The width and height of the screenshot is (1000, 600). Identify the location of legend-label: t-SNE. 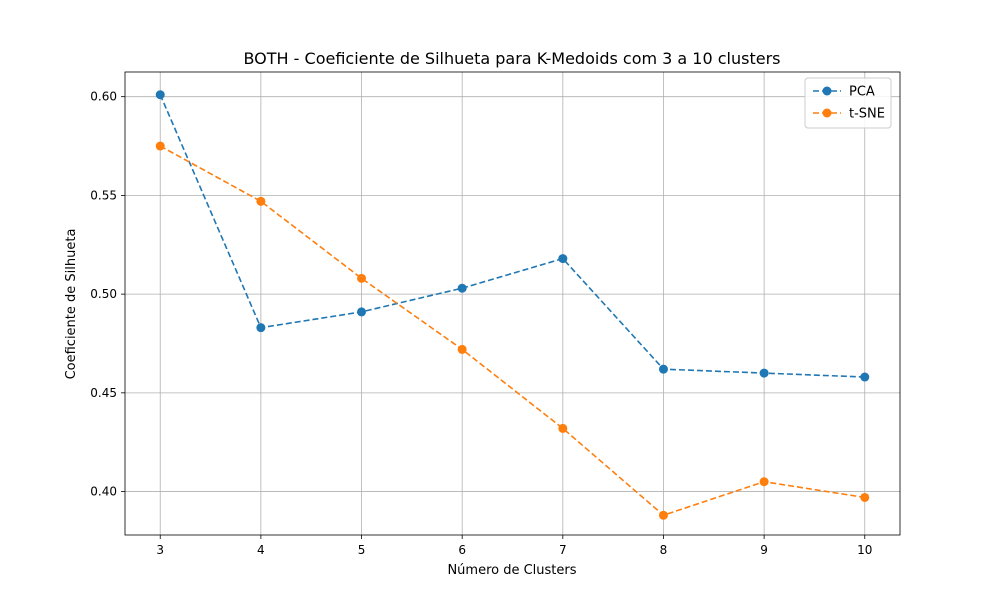
(867, 114).